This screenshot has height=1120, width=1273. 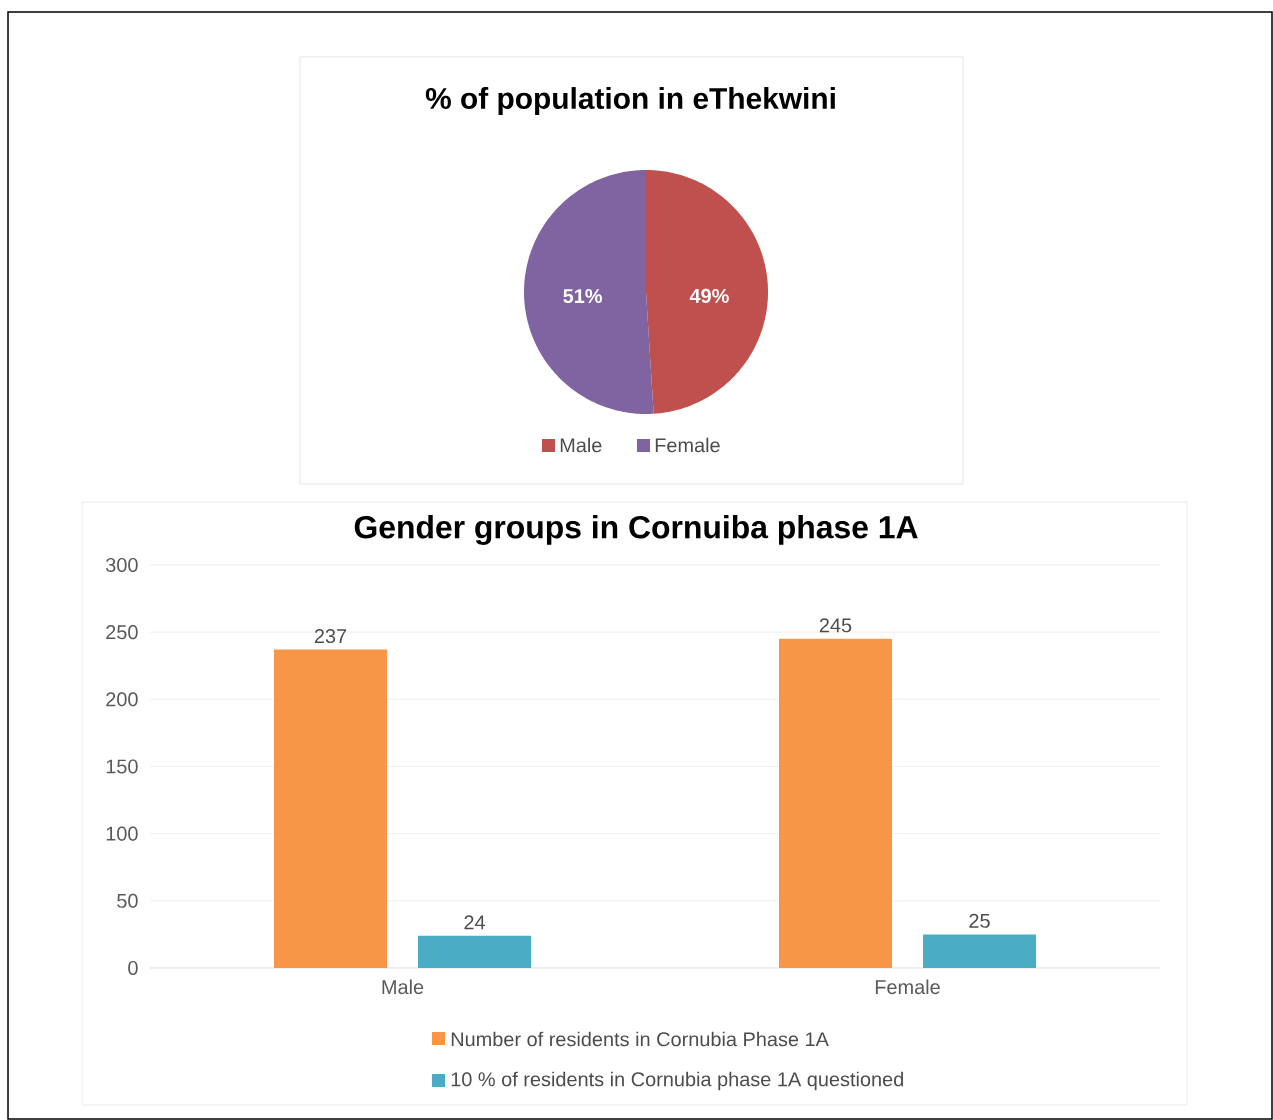 What do you see at coordinates (636, 530) in the screenshot?
I see `chart-title: Gender groups in Cornuiba phase 1A` at bounding box center [636, 530].